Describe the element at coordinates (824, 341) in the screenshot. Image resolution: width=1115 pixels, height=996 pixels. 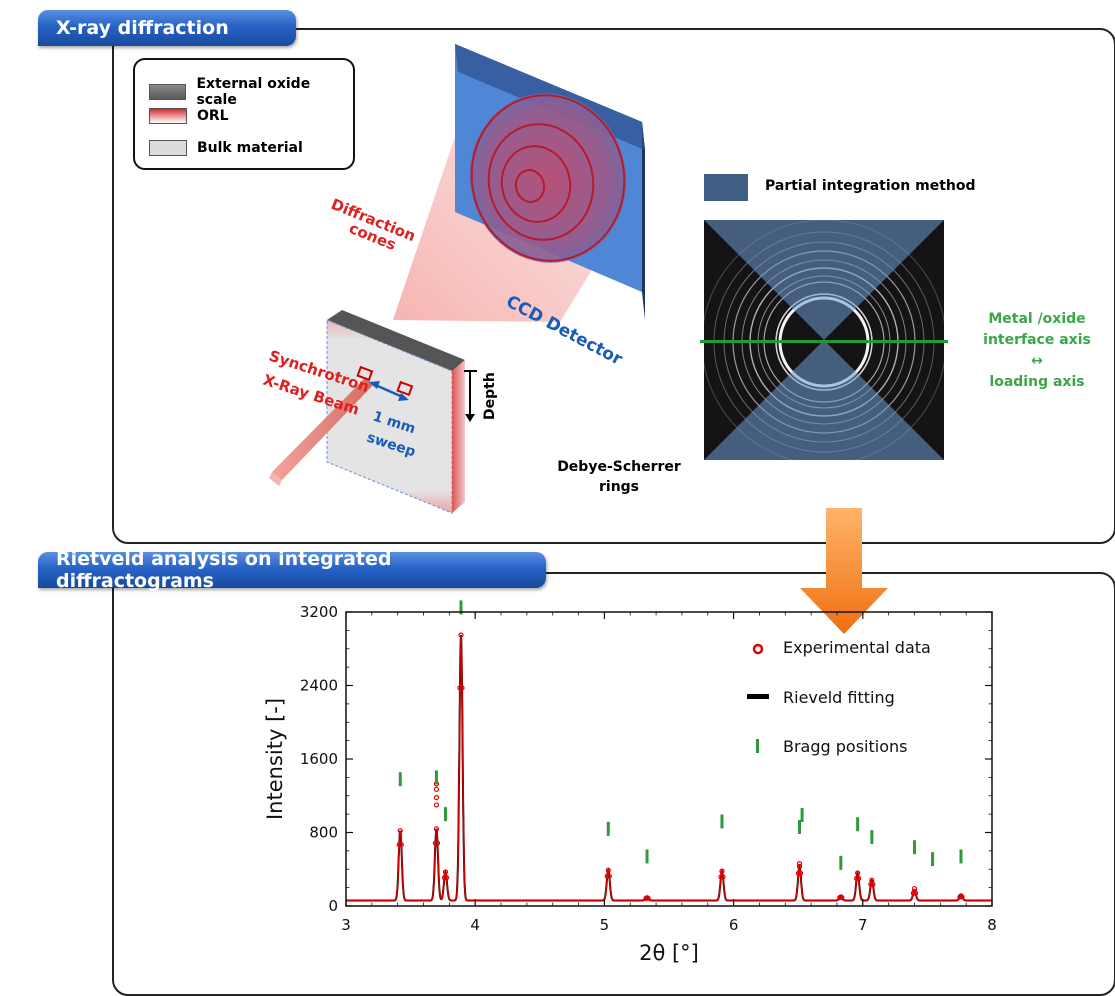
I see `interface-axis-line` at that location.